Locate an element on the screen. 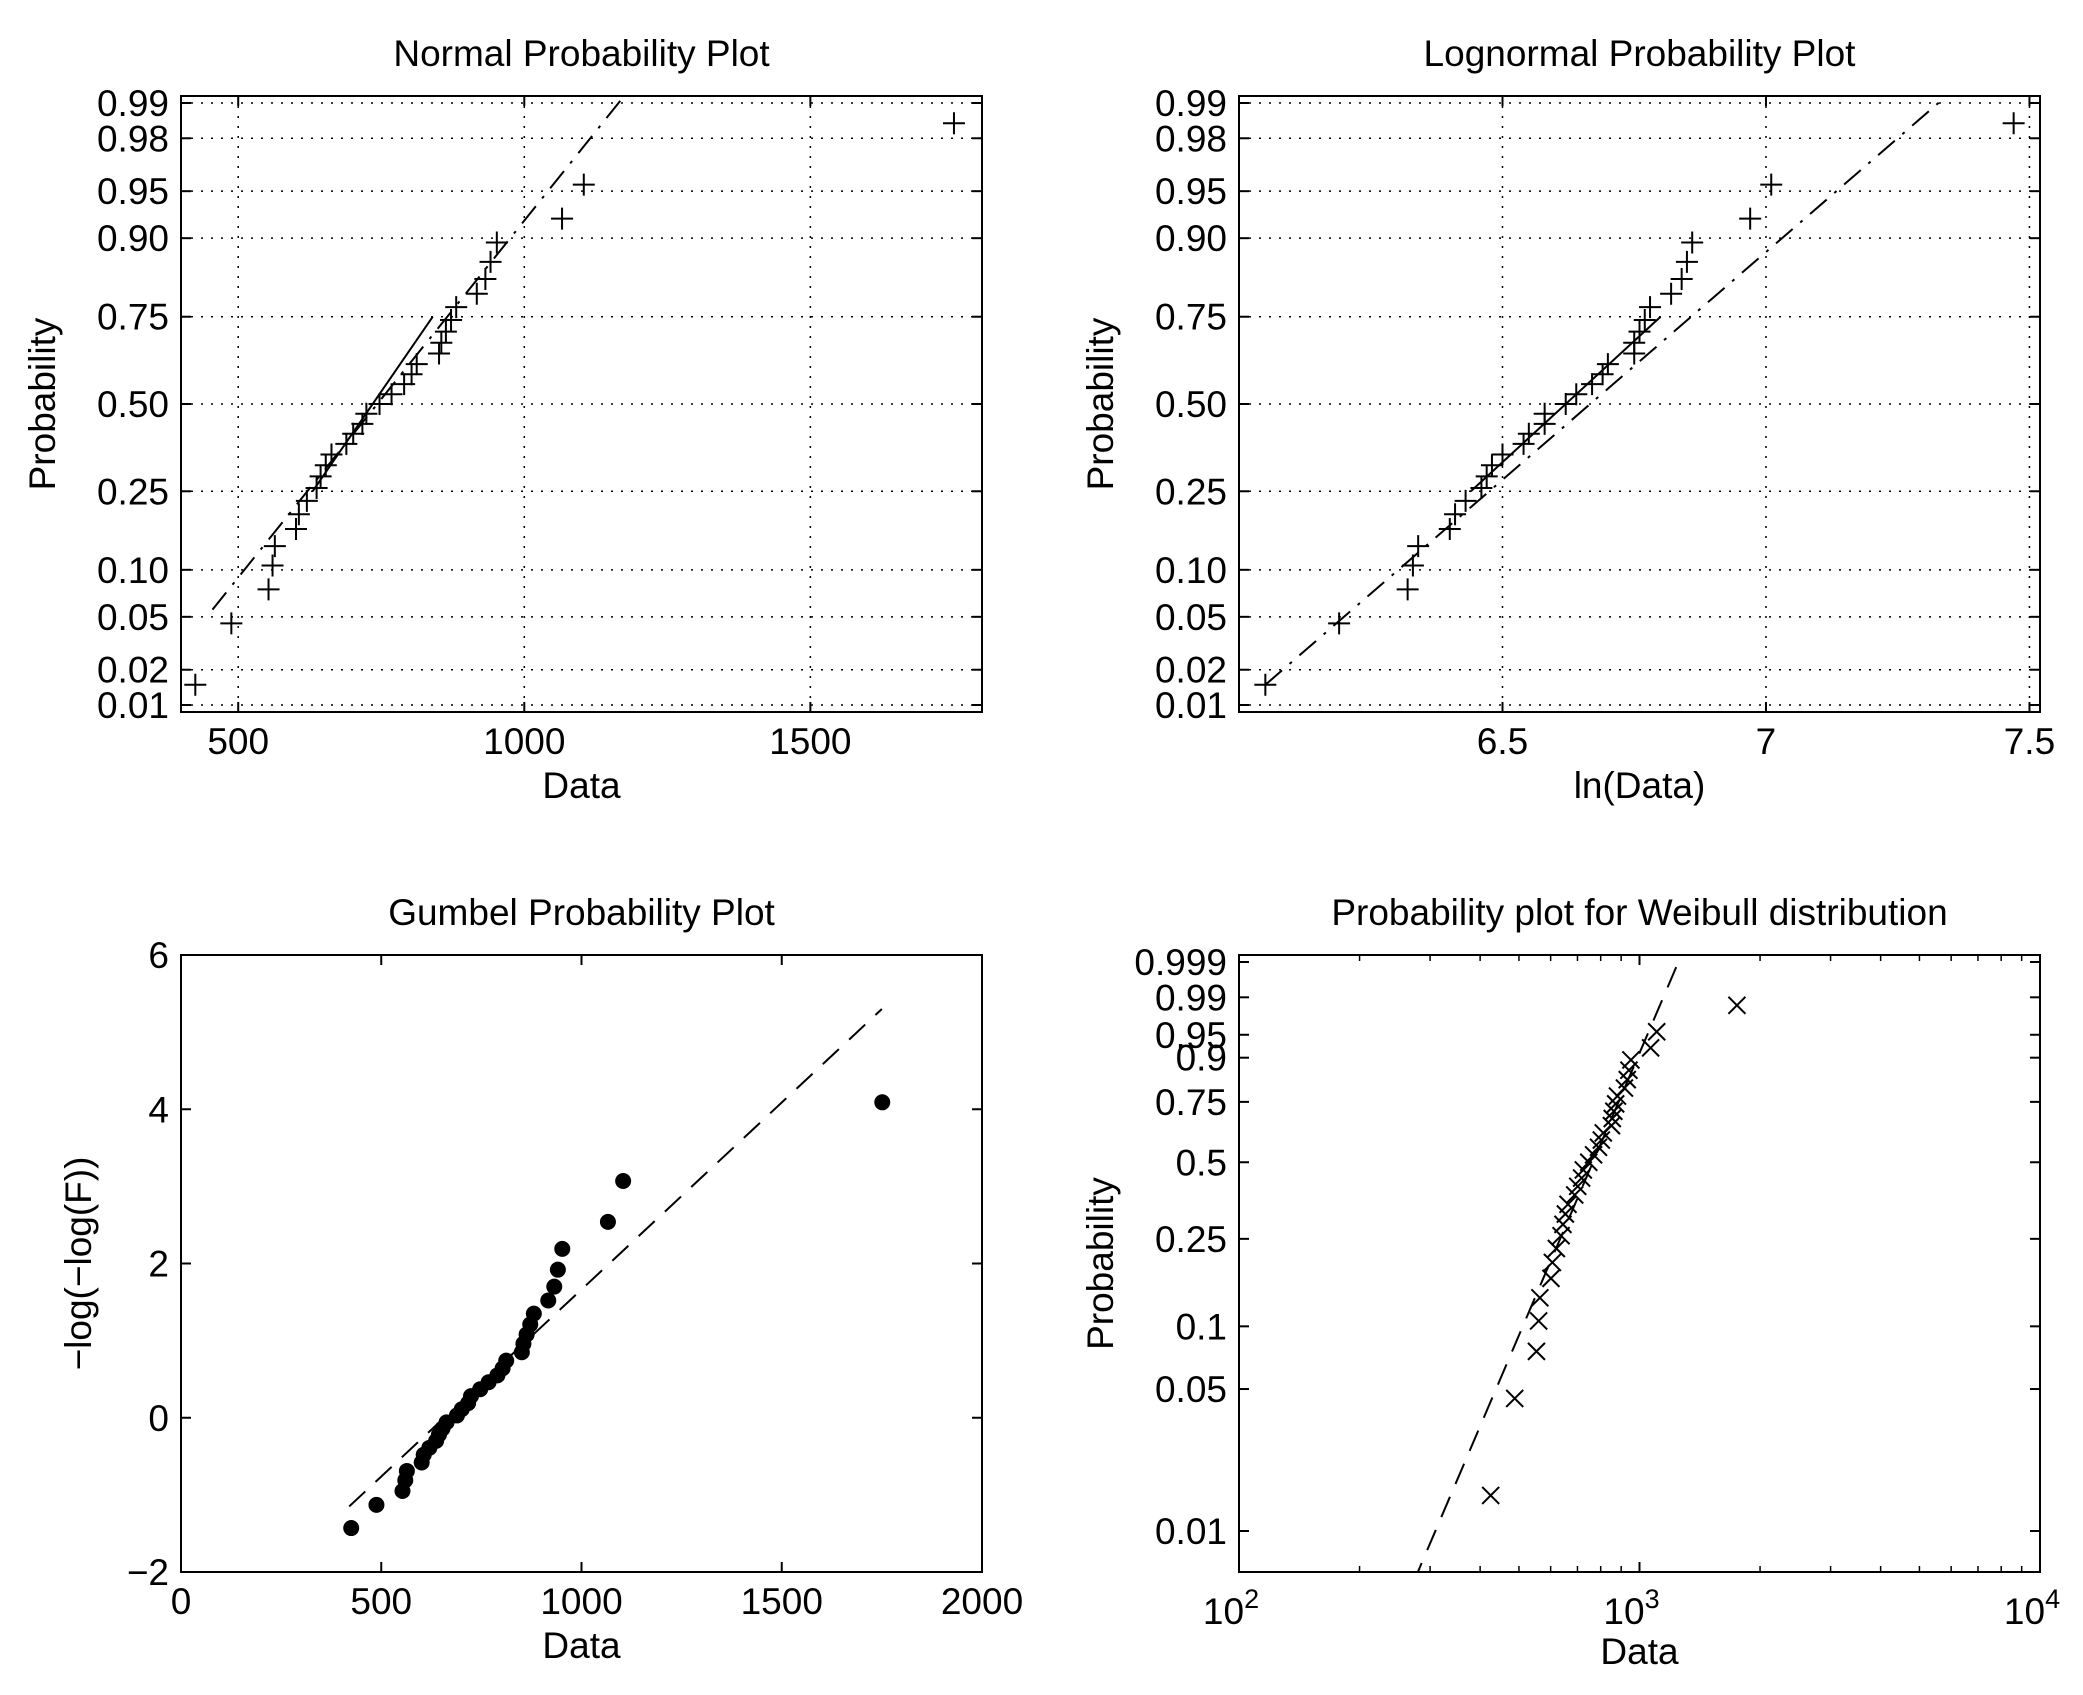 The width and height of the screenshot is (2083, 1695). x-tick-label: 2000 is located at coordinates (982, 1601).